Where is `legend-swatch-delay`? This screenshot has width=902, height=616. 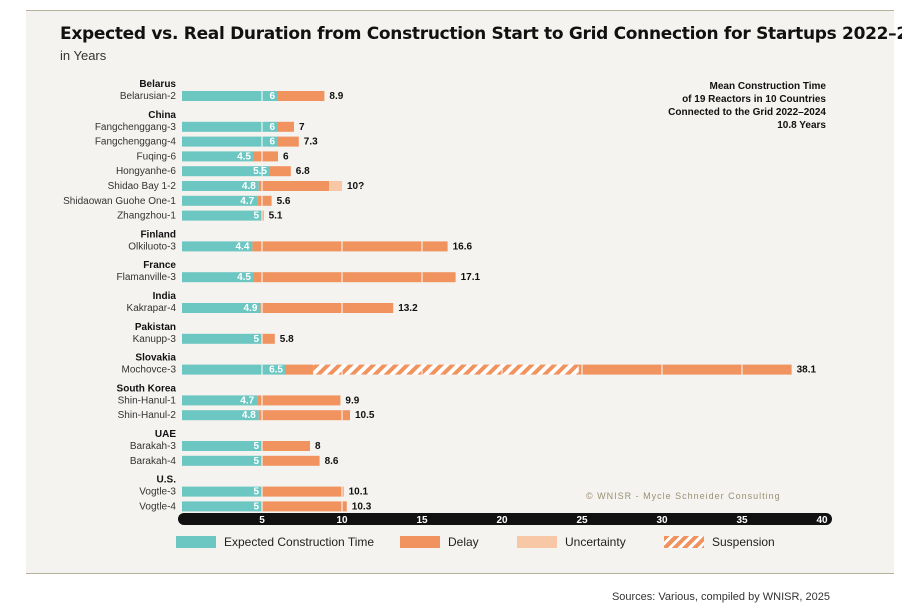 legend-swatch-delay is located at coordinates (420, 542).